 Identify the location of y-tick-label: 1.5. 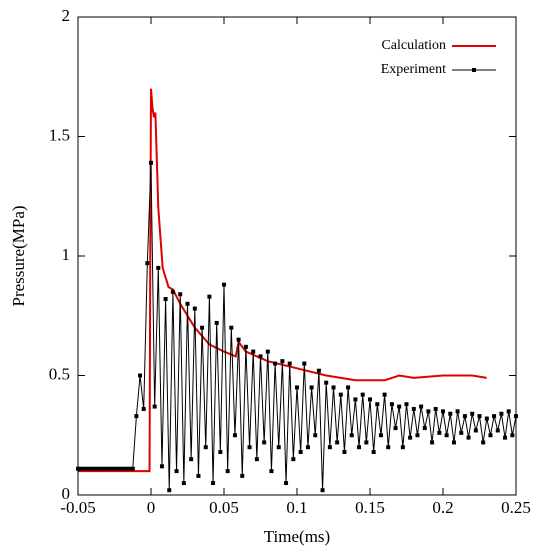
(59, 134).